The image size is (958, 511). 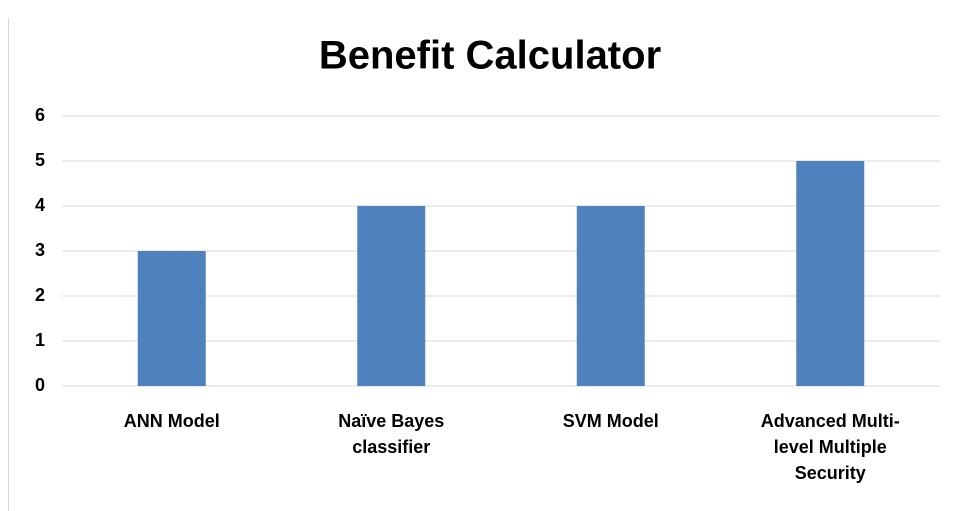 I want to click on y-tick-label: 5, so click(x=40, y=160).